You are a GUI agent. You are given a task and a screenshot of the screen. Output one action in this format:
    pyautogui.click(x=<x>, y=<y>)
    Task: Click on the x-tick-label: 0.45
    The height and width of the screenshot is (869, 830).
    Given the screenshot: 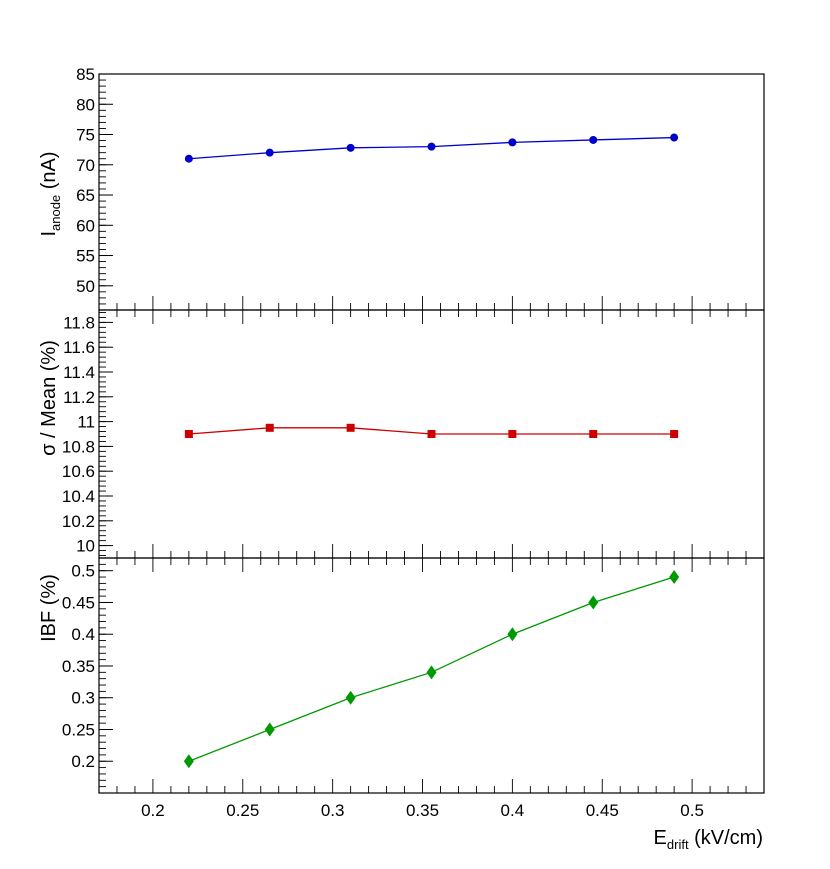 What is the action you would take?
    pyautogui.click(x=602, y=810)
    